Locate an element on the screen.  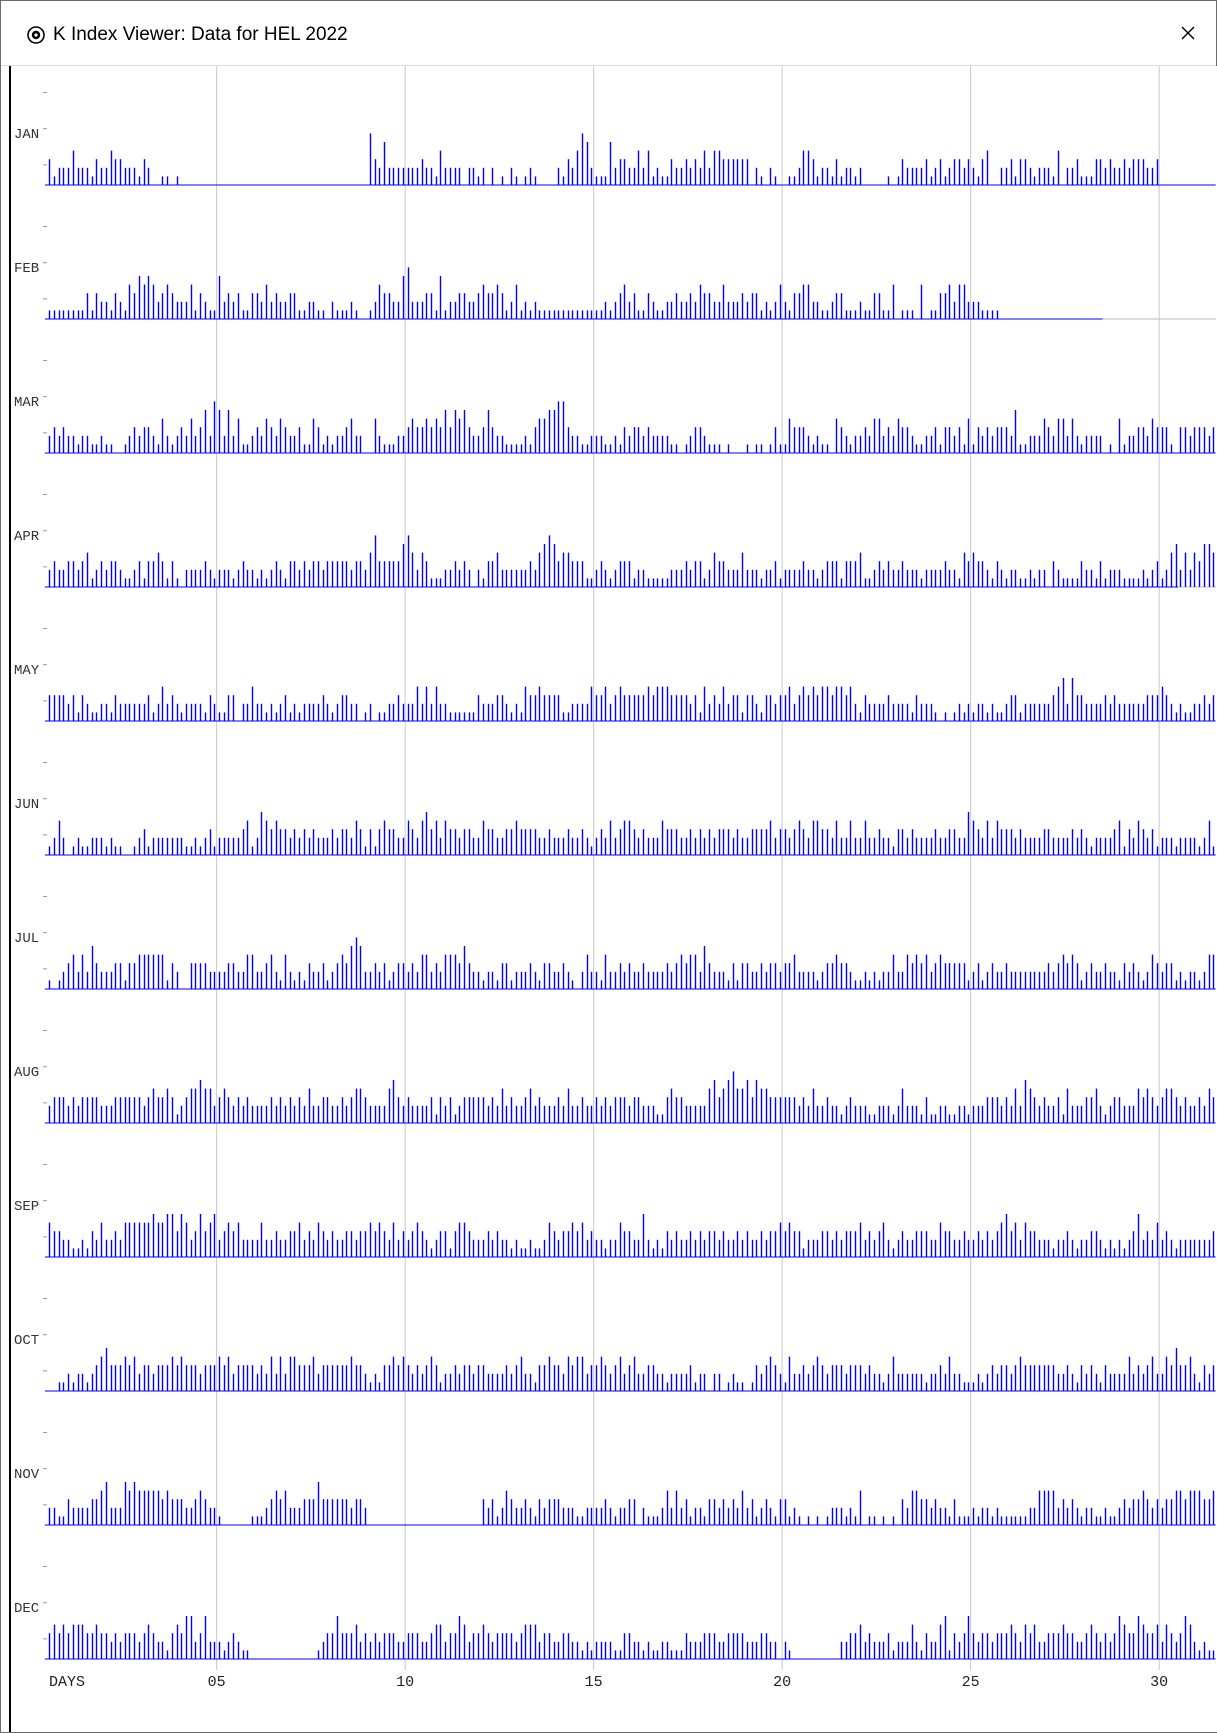
x-tick-label: 15 is located at coordinates (594, 1682).